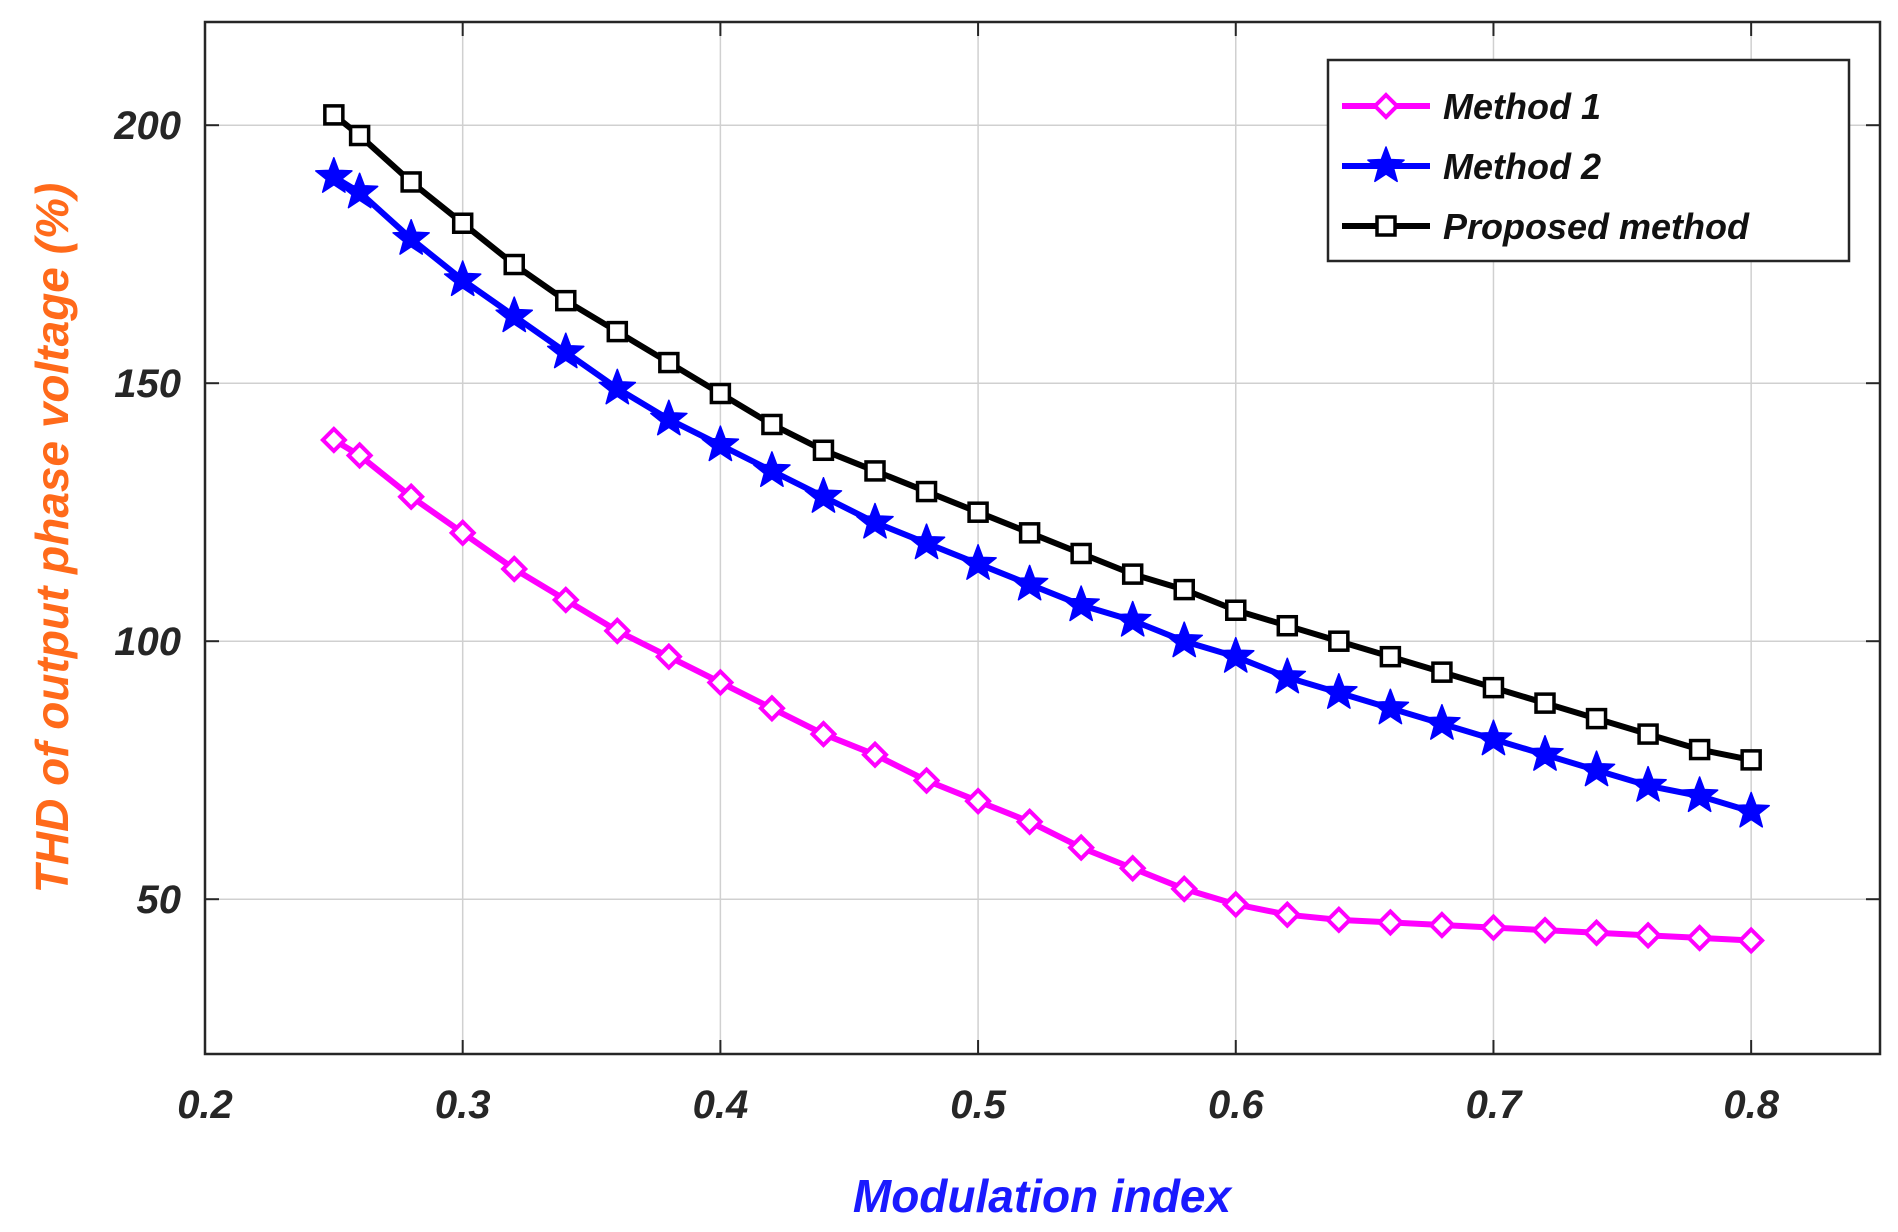 The image size is (1898, 1232). I want to click on legend: Method 1 Method 2 Proposed method, so click(1588, 160).